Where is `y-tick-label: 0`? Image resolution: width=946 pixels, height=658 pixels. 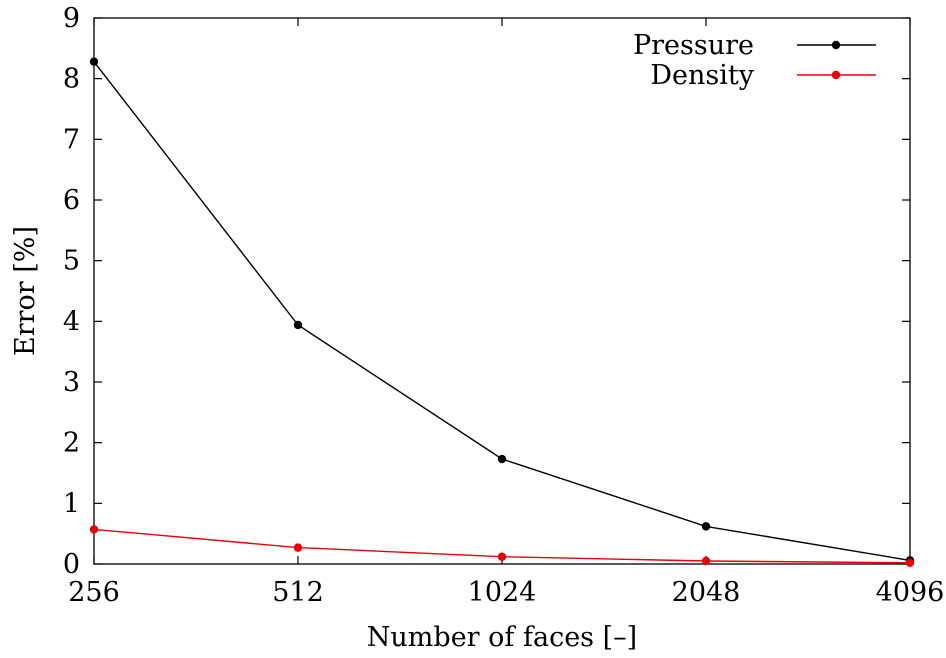 y-tick-label: 0 is located at coordinates (71, 564).